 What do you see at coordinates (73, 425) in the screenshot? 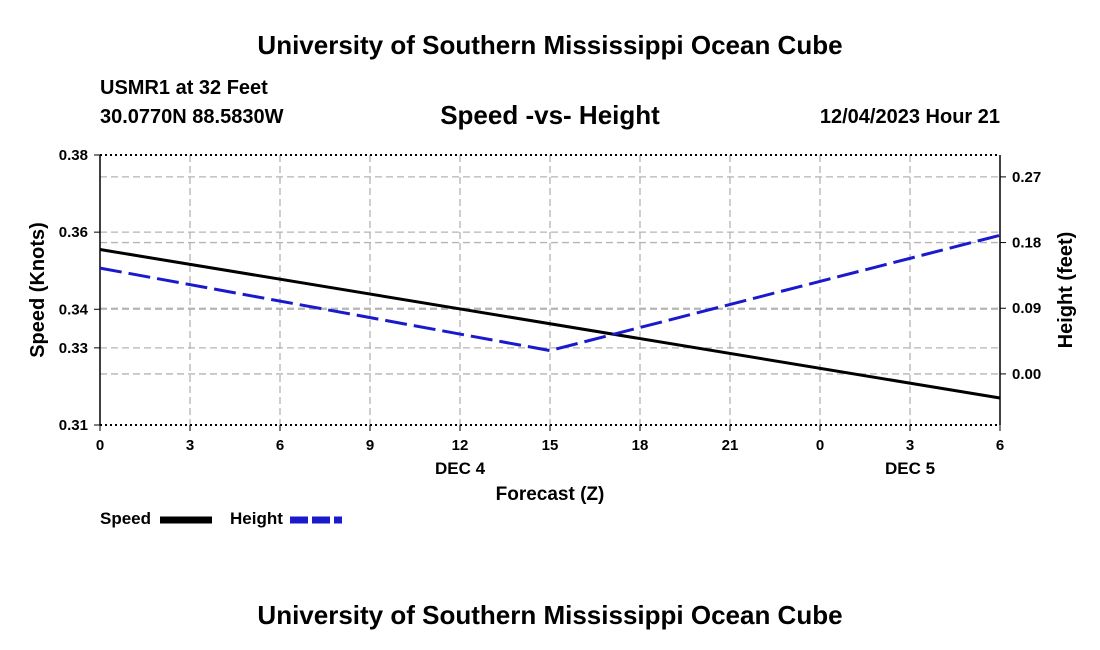
I see `y-left-tick-label: 0.31` at bounding box center [73, 425].